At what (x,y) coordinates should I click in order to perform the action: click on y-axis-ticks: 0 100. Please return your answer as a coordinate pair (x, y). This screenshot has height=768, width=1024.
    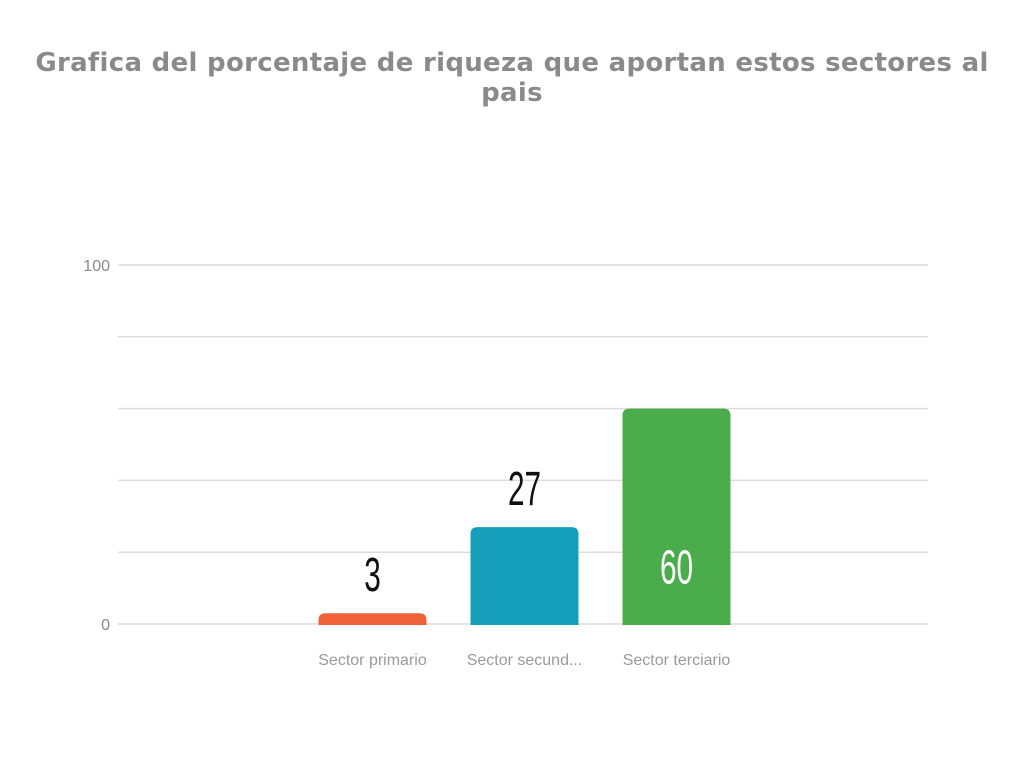
    Looking at the image, I should click on (96, 446).